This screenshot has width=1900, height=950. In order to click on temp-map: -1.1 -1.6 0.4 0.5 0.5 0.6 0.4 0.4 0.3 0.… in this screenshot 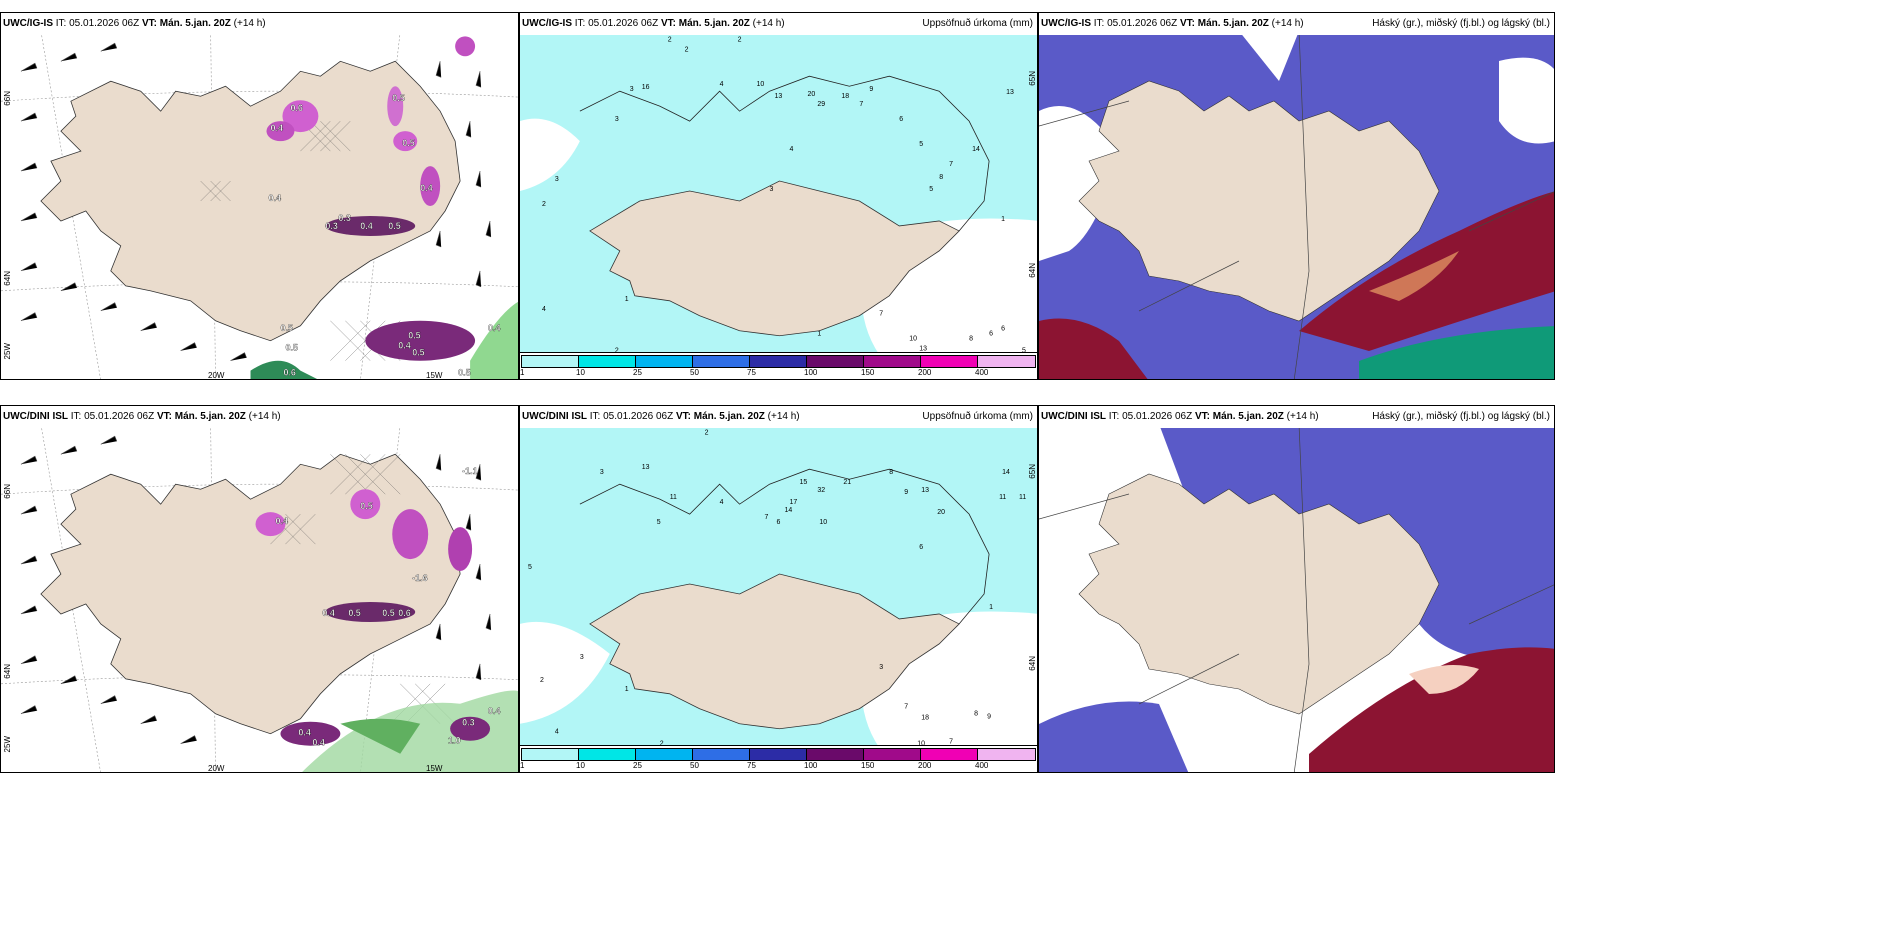, I will do `click(259, 598)`.